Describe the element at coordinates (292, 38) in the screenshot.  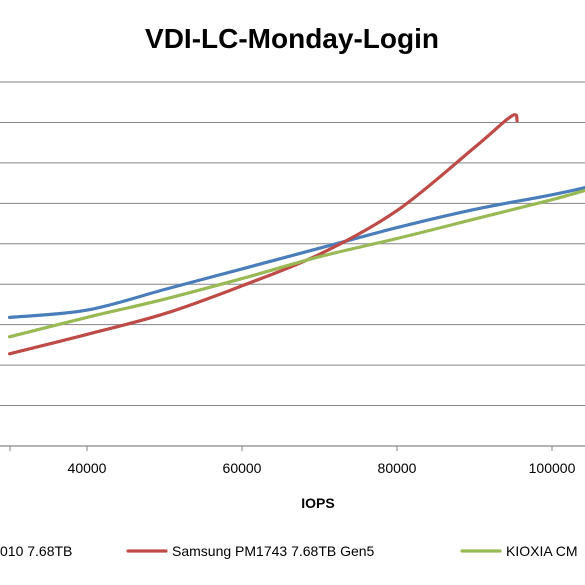
I see `chart-title: VDI-LC-Monday-Login` at that location.